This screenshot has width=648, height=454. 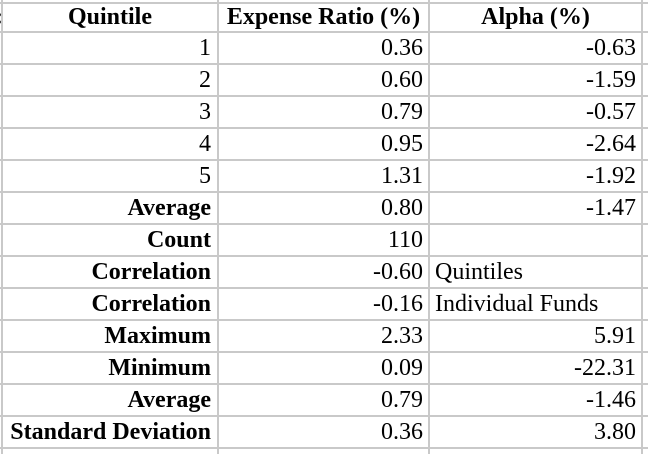 I want to click on header-row: Quintile Expense Ratio (%) Alpha (%), so click(x=324, y=18).